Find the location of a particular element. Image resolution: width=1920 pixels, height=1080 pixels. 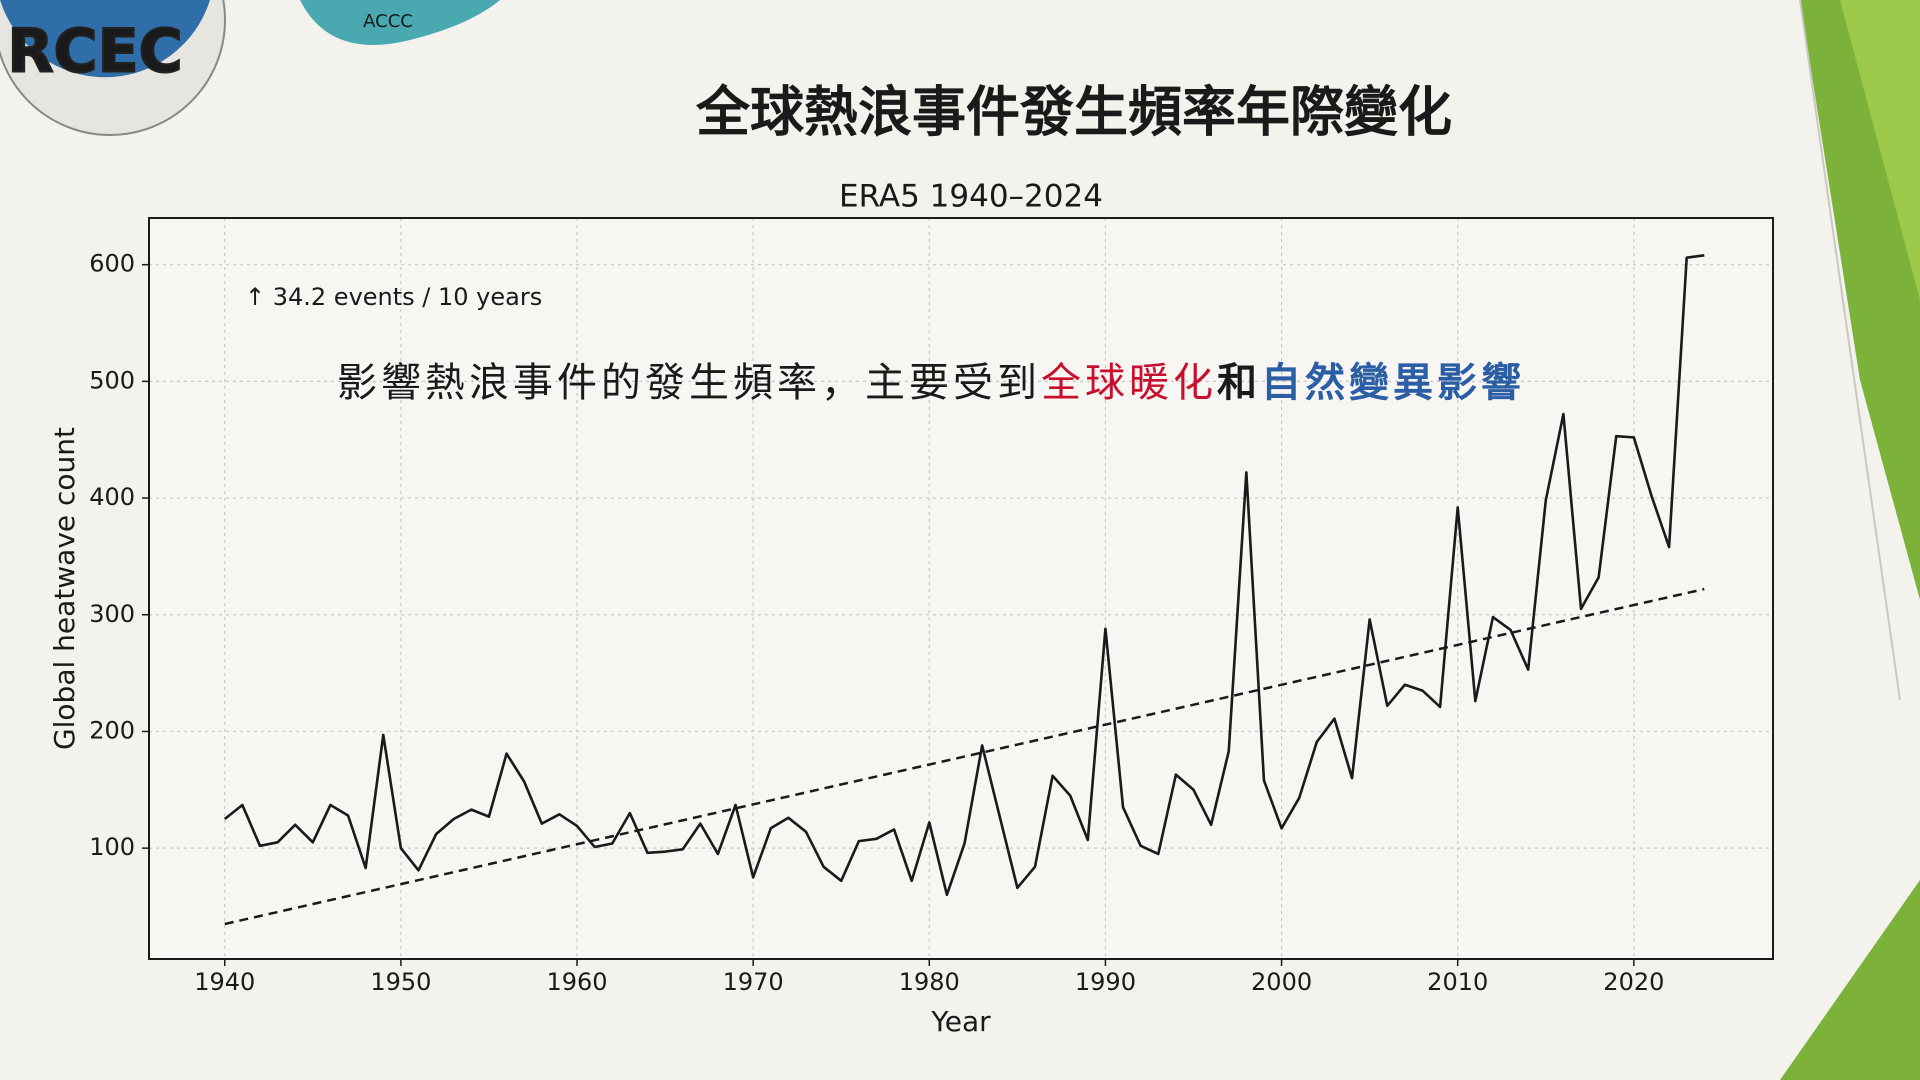

y-tick-label: 100 is located at coordinates (112, 847).